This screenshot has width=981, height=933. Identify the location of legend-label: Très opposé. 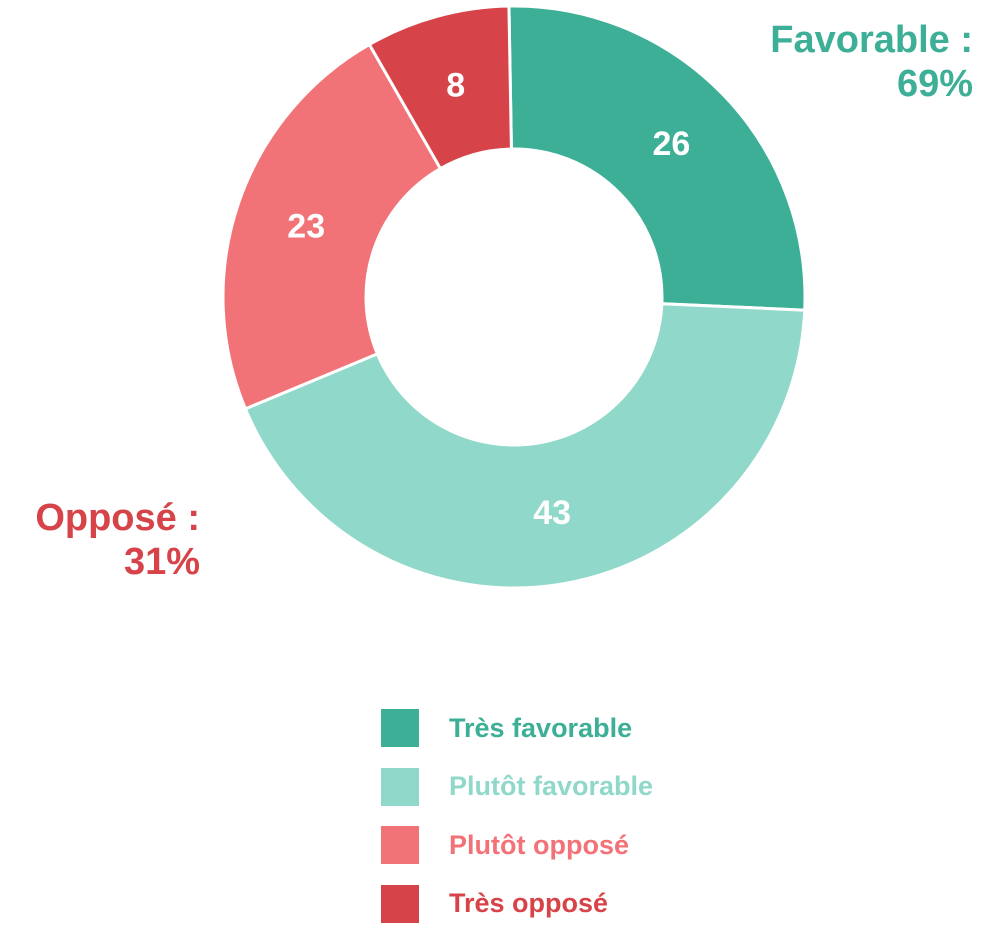
(528, 903).